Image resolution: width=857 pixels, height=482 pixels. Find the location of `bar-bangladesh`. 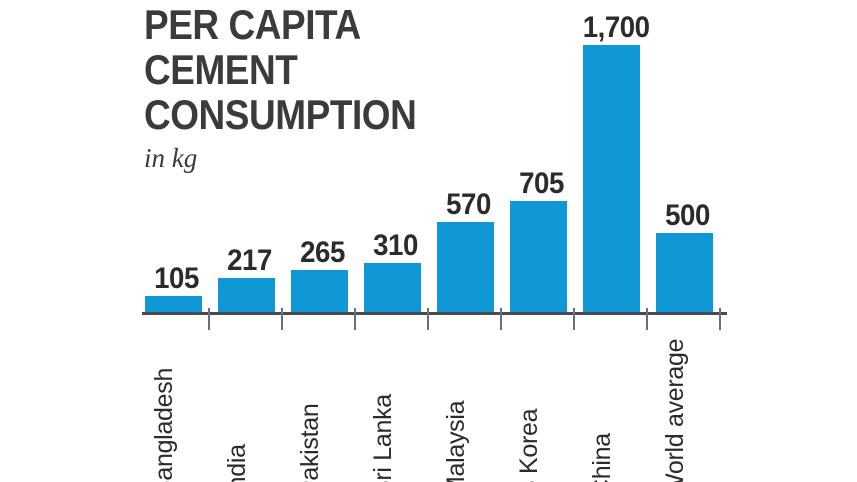

bar-bangladesh is located at coordinates (173, 304).